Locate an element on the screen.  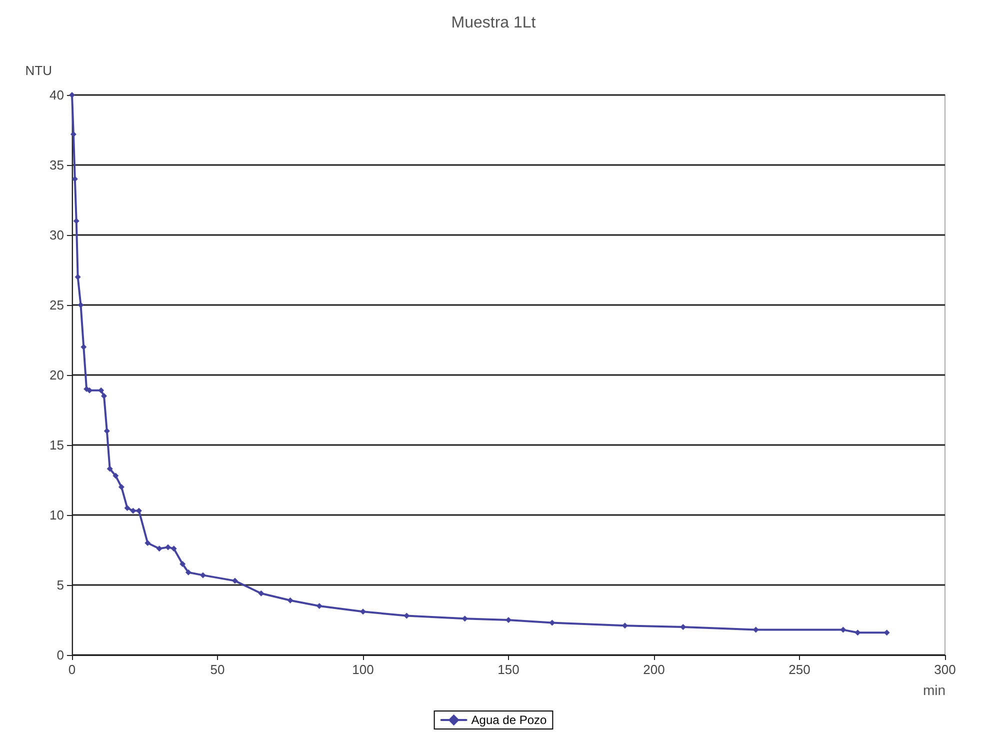
x-tick-label: 0 is located at coordinates (72, 669).